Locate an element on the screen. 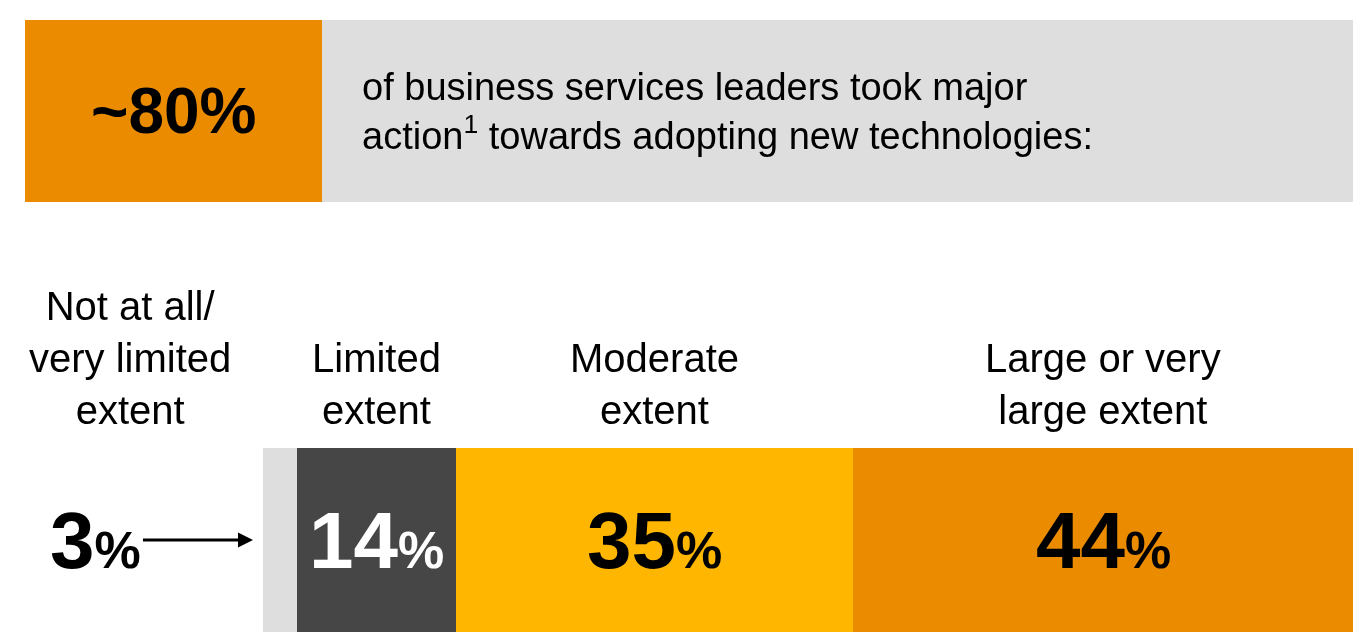 This screenshot has height=632, width=1353. data-label: 35% is located at coordinates (655, 540).